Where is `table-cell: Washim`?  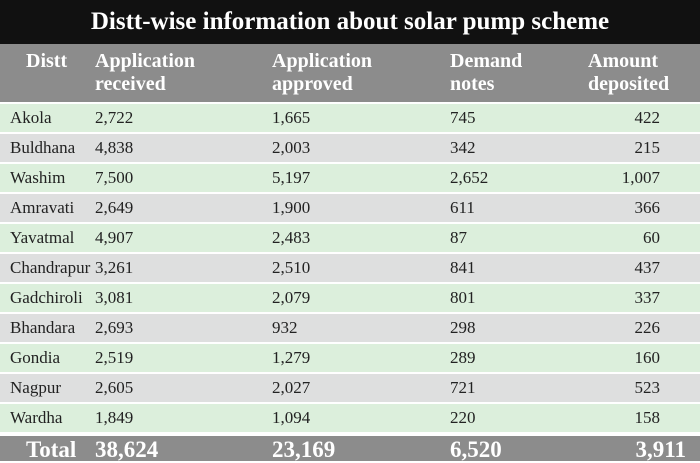
table-cell: Washim is located at coordinates (38, 177).